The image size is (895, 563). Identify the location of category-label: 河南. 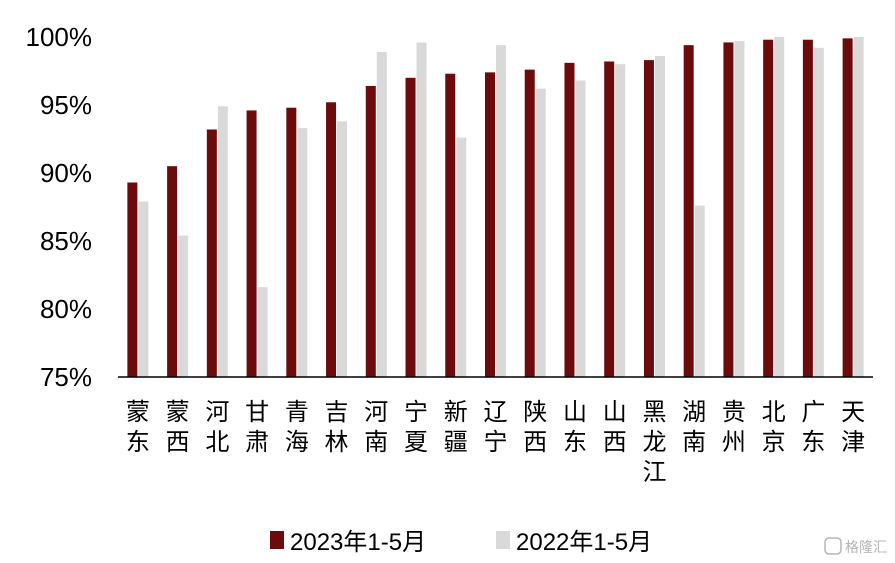
(376, 427).